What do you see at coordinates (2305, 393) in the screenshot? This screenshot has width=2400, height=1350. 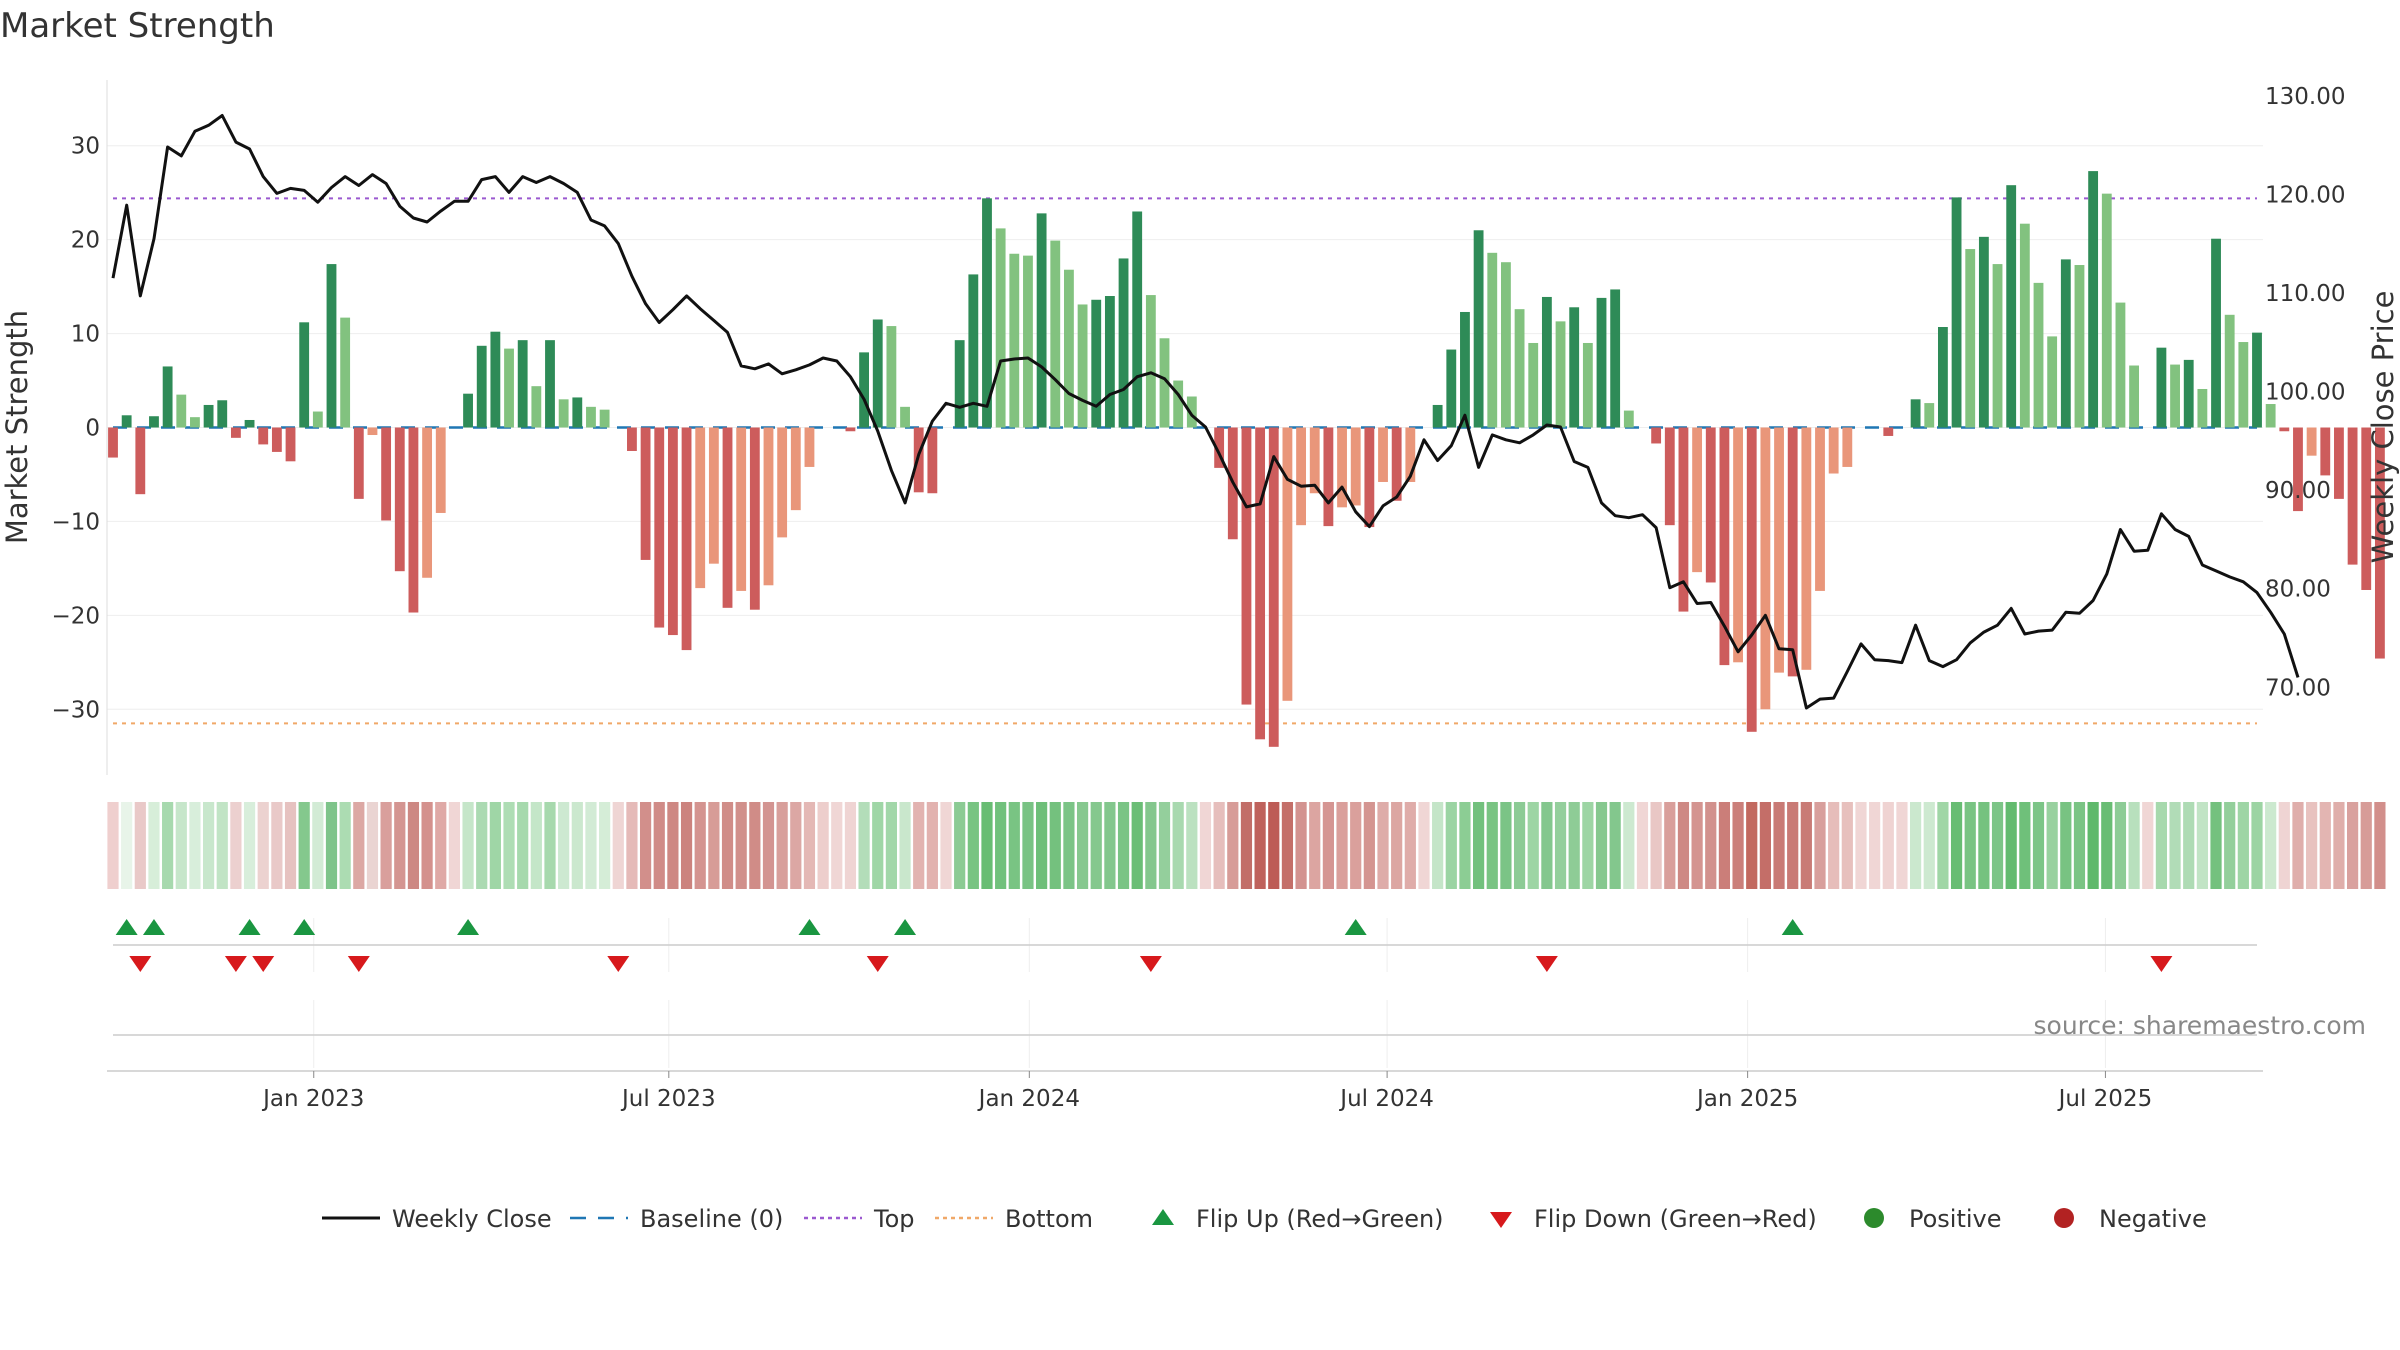 I see `right-tick-label: 100.00` at bounding box center [2305, 393].